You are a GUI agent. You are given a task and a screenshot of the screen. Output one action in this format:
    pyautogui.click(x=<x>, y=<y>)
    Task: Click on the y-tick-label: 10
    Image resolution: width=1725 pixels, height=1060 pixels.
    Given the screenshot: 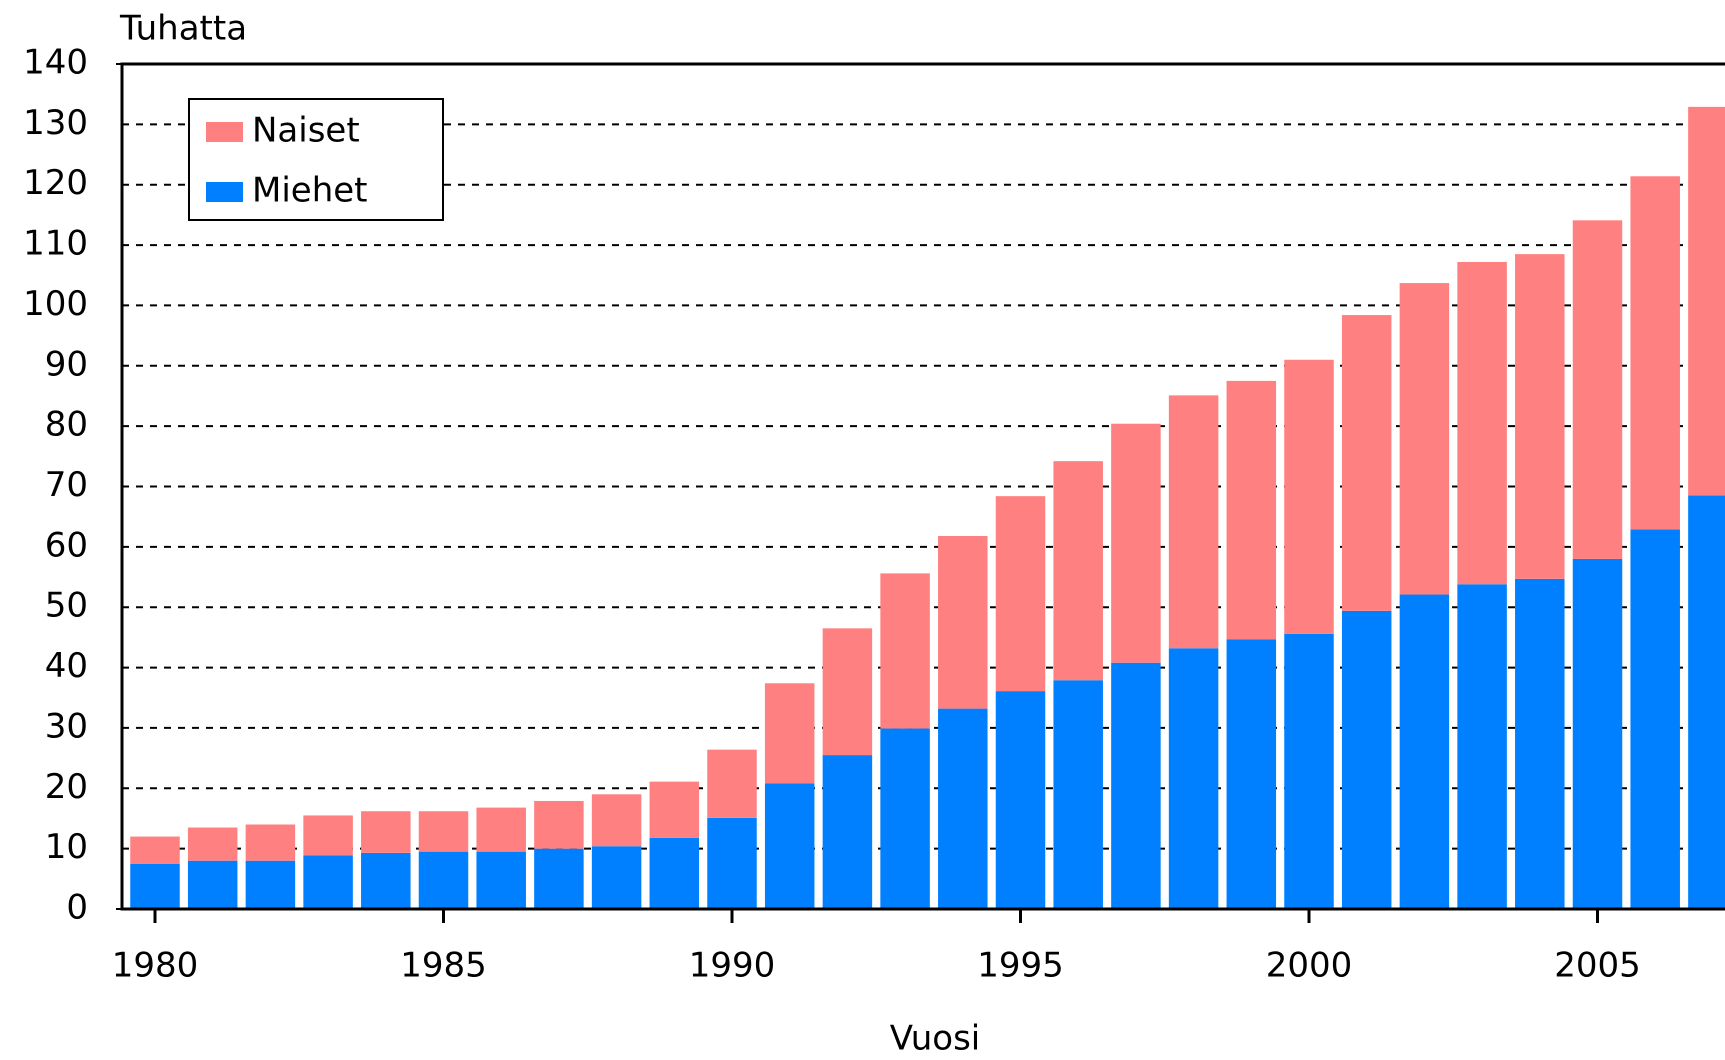 What is the action you would take?
    pyautogui.click(x=66, y=847)
    